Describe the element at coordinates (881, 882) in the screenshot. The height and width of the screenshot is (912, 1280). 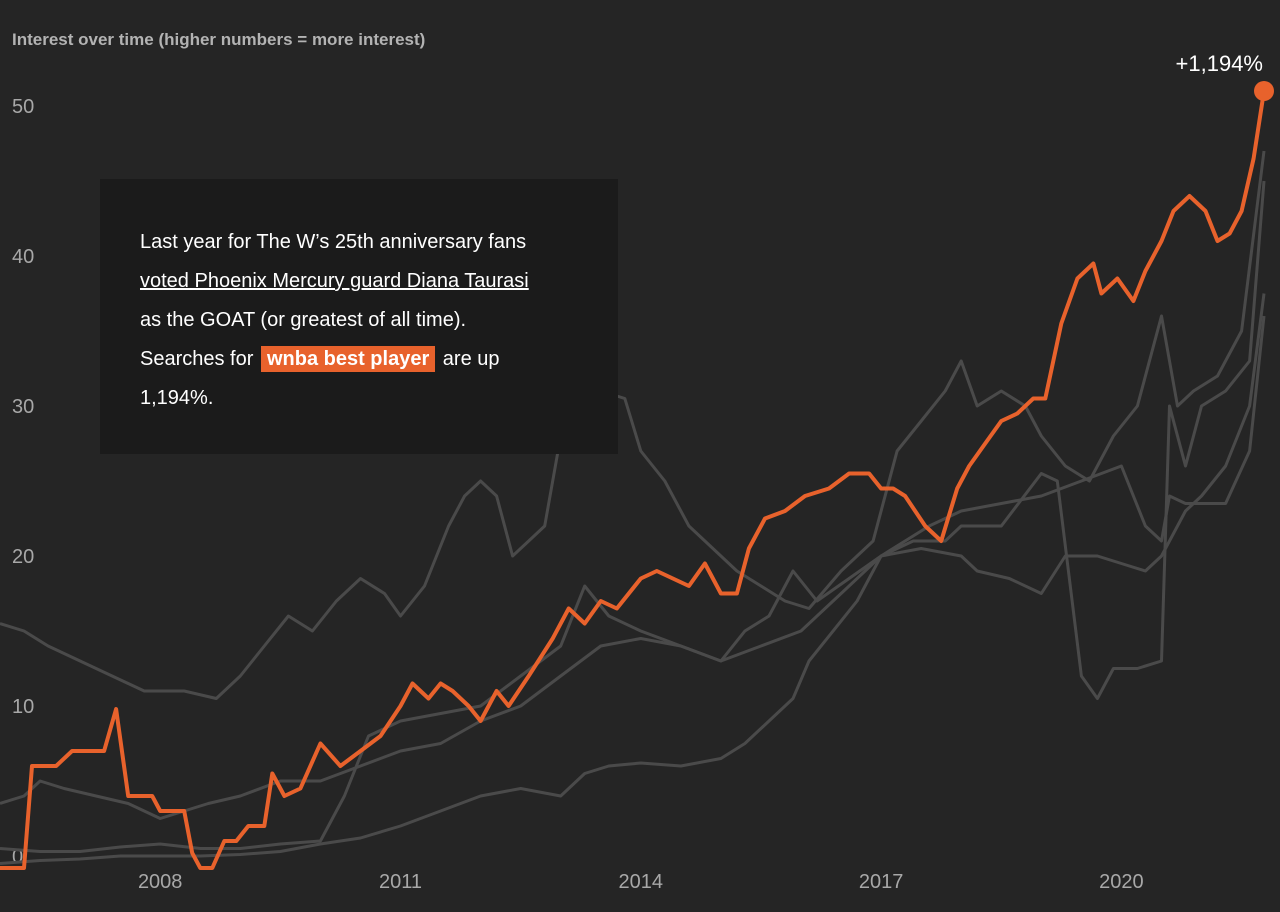
I see `x-tick-label: 2017` at that location.